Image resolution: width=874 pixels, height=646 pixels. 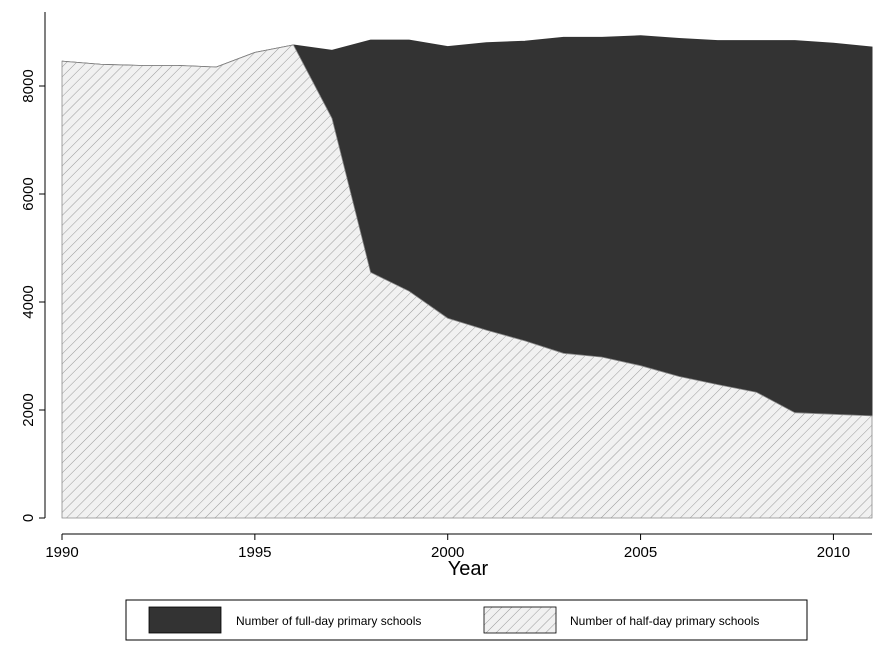 What do you see at coordinates (28, 193) in the screenshot?
I see `y-tick-label-6000: 6000` at bounding box center [28, 193].